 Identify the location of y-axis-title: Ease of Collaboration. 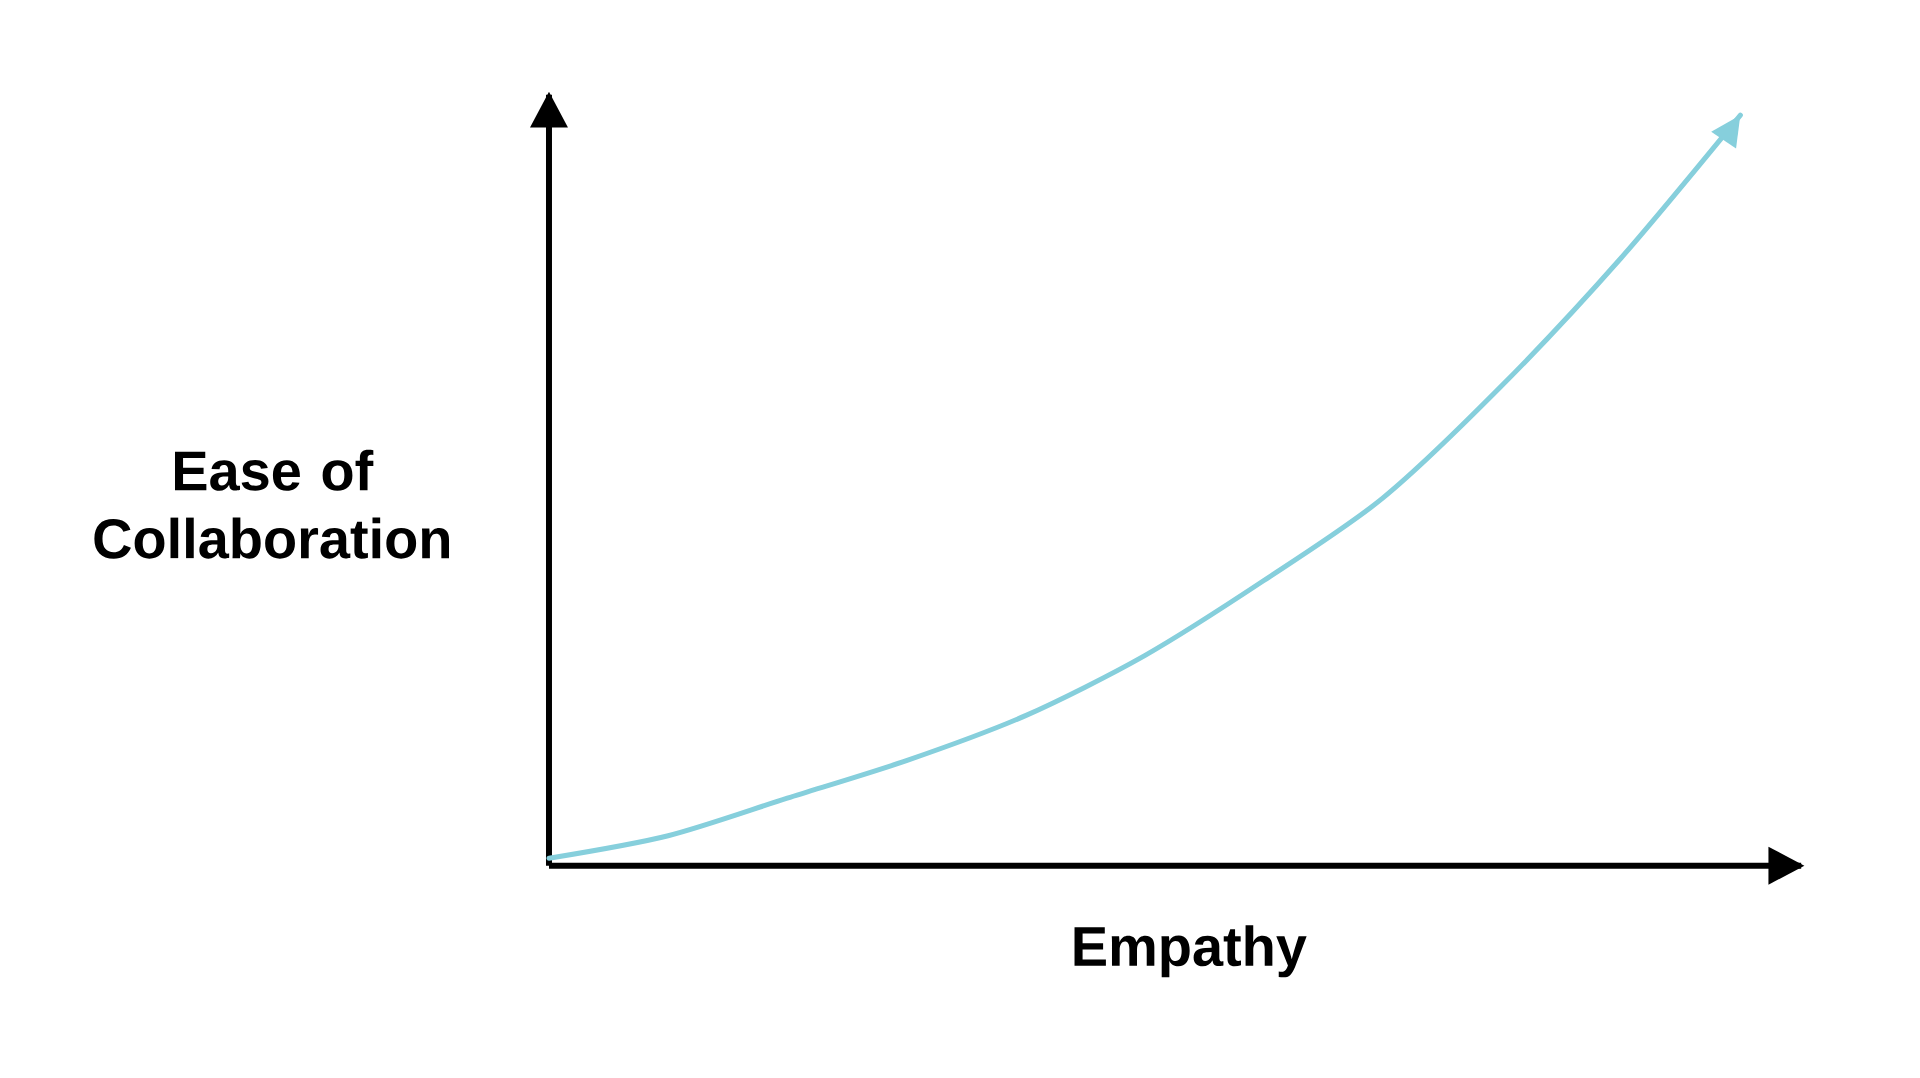
(272, 504).